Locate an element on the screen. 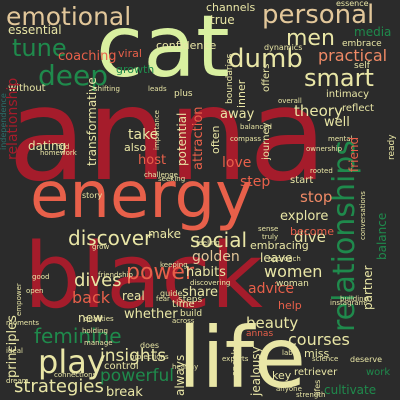 This screenshot has width=400, height=400. word-plus: plus is located at coordinates (183, 94).